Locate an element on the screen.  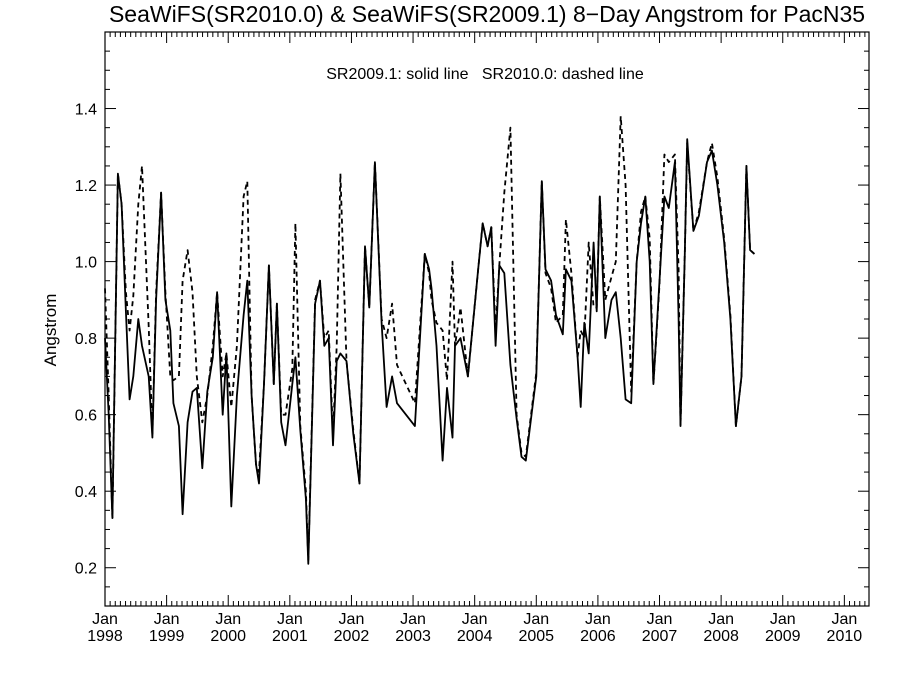
x-tick-label-year: 2008 is located at coordinates (721, 636).